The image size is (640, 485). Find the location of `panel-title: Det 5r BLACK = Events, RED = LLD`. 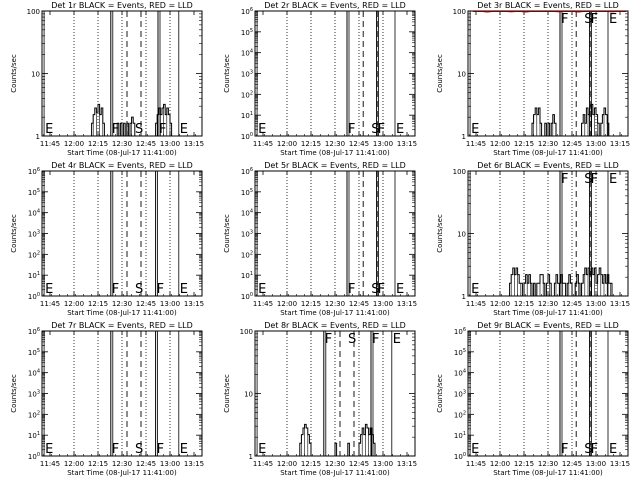

panel-title: Det 5r BLACK = Events, RED = LLD is located at coordinates (335, 165).